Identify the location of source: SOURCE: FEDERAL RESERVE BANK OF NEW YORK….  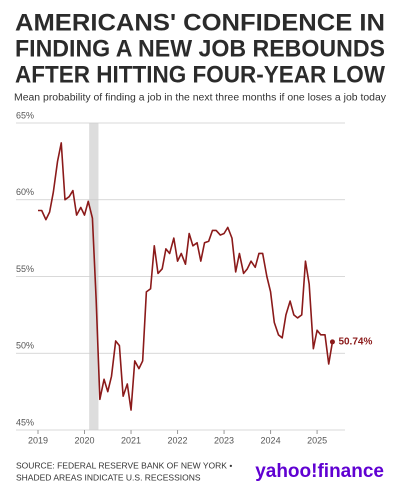
(124, 465).